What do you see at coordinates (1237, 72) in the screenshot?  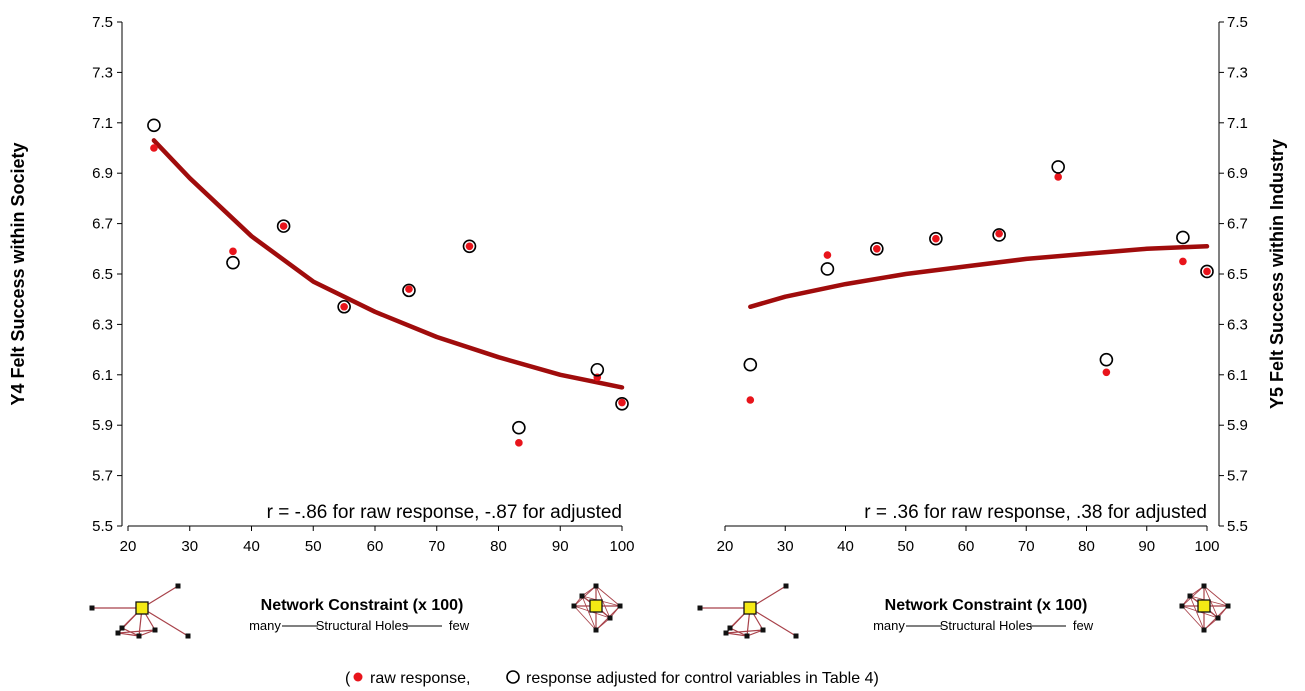 I see `y-tick-label: 7.3` at bounding box center [1237, 72].